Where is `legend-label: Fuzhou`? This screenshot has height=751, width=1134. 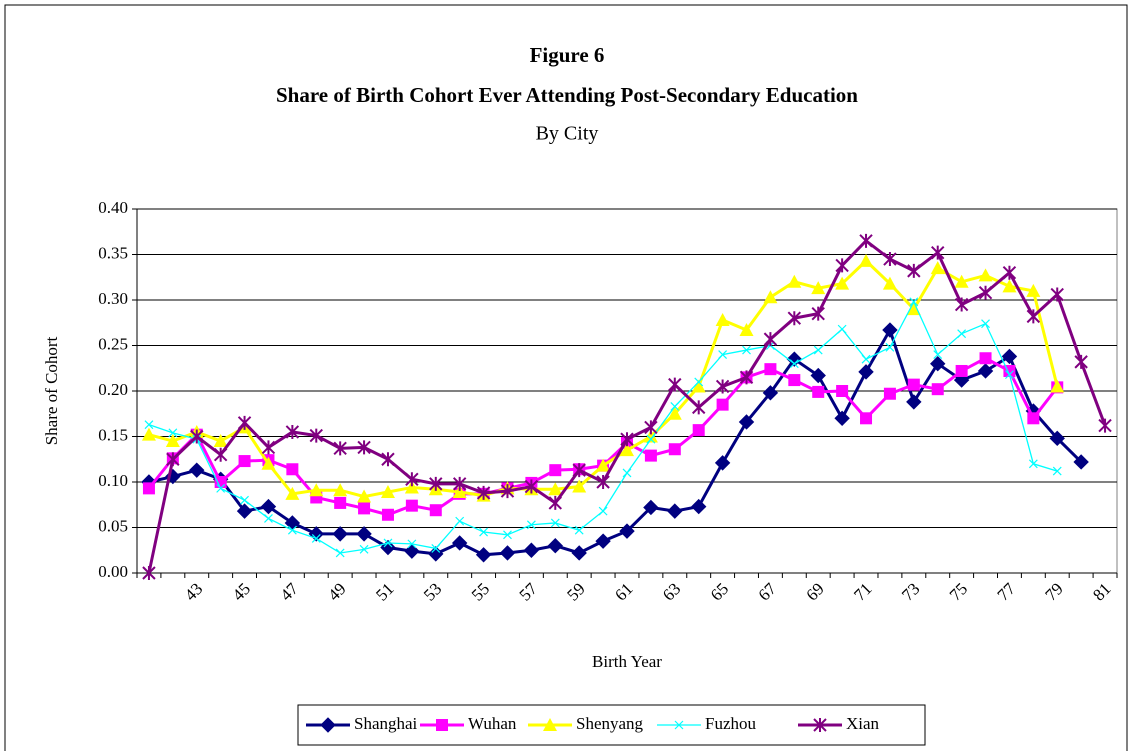 legend-label: Fuzhou is located at coordinates (731, 723).